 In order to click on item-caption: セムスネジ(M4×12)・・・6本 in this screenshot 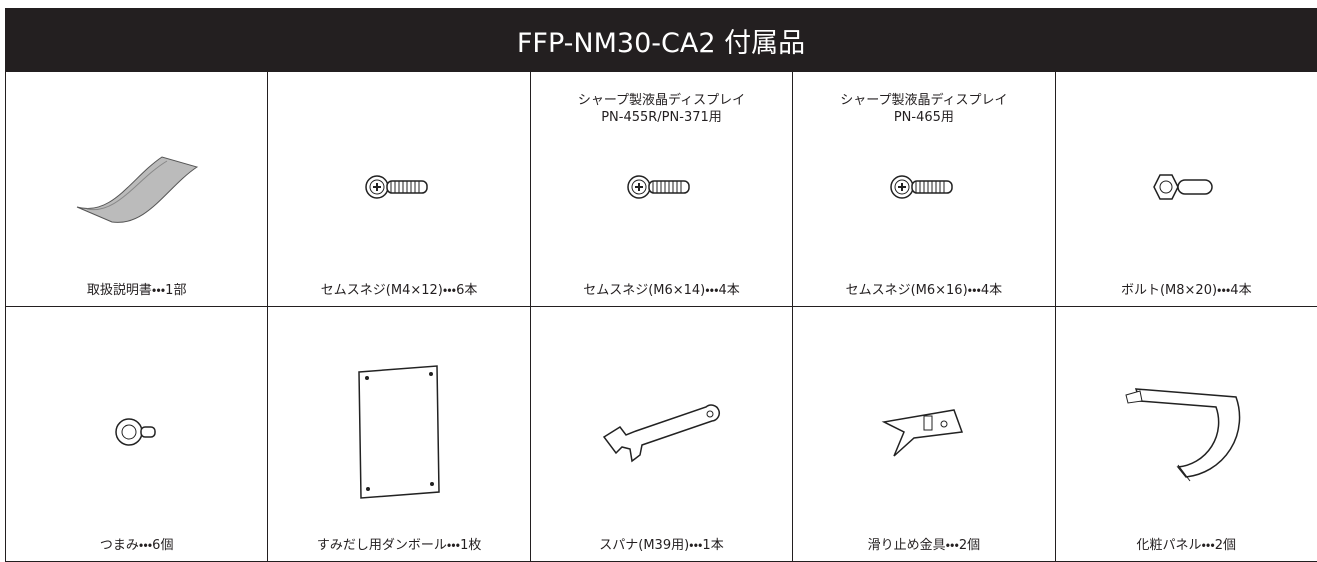, I will do `click(399, 290)`.